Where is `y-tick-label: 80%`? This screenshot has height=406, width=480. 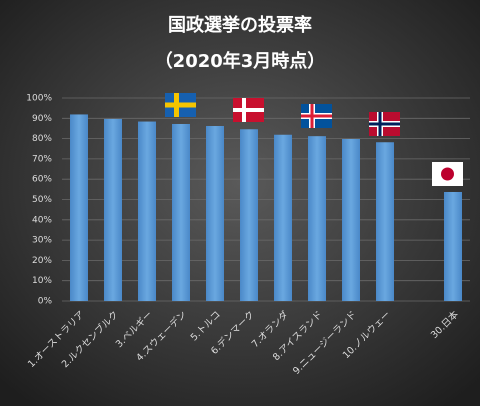
y-tick-label: 80% is located at coordinates (42, 139).